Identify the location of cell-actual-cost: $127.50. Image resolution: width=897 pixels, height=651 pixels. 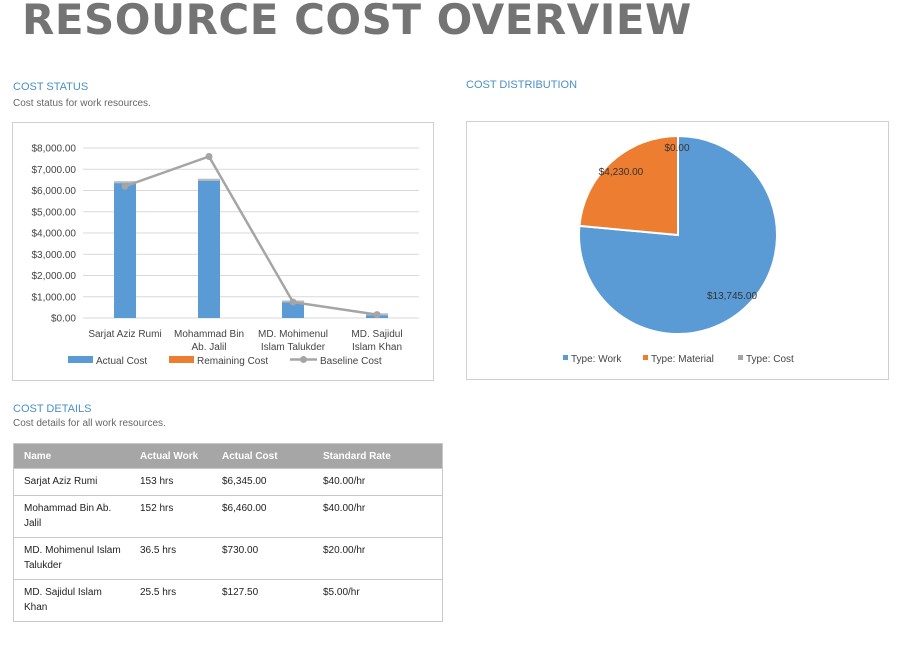
(262, 600).